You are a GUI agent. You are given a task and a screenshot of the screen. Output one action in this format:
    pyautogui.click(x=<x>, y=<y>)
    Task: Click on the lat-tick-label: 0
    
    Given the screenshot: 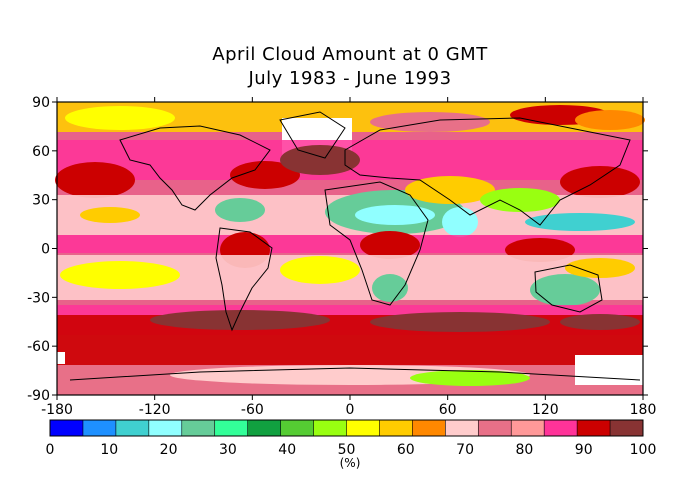 What is the action you would take?
    pyautogui.click(x=45, y=250)
    